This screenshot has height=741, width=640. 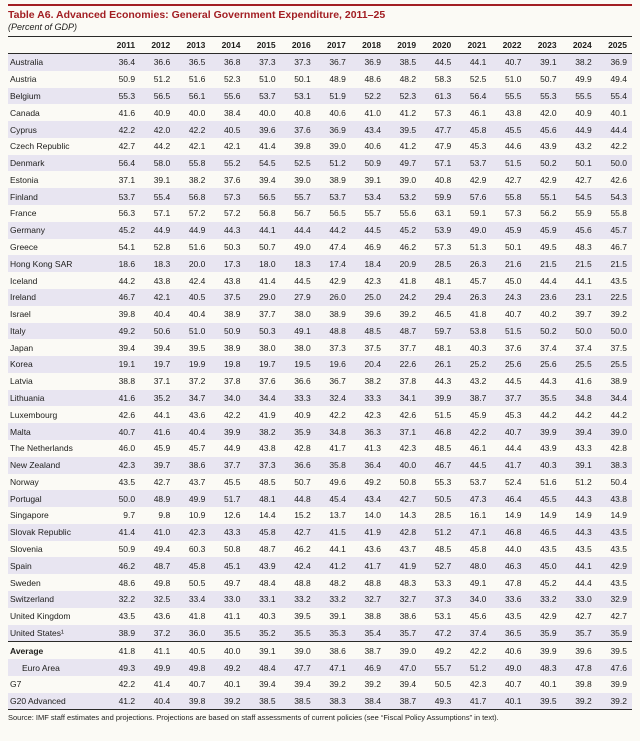 I want to click on data-cell: 17.4, so click(x=337, y=263).